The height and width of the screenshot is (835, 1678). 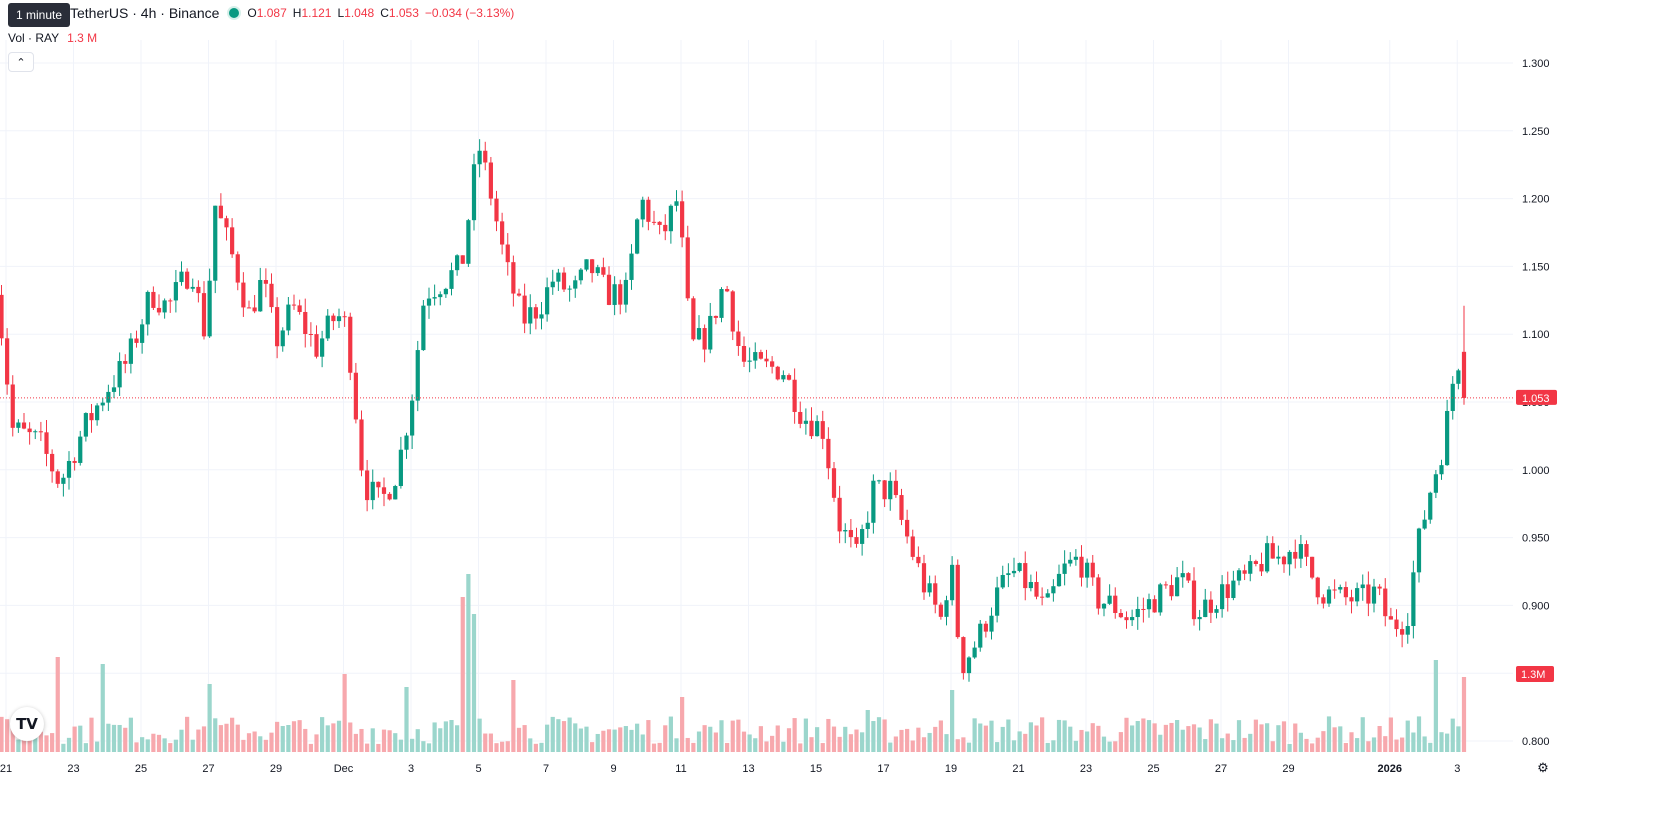 What do you see at coordinates (21, 62) in the screenshot?
I see `collapse-legend-button: ⌃` at bounding box center [21, 62].